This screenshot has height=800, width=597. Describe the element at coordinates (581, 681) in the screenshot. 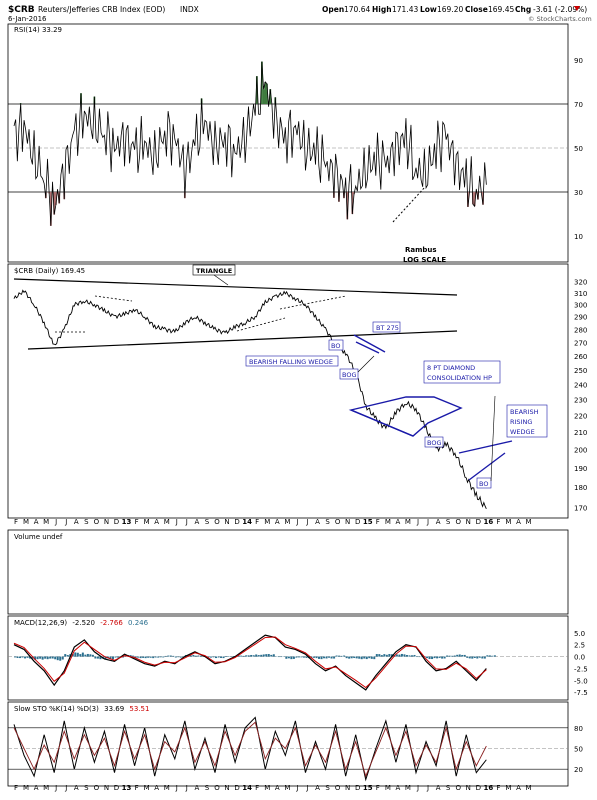

I see `macd-y-tick: -5.0` at that location.